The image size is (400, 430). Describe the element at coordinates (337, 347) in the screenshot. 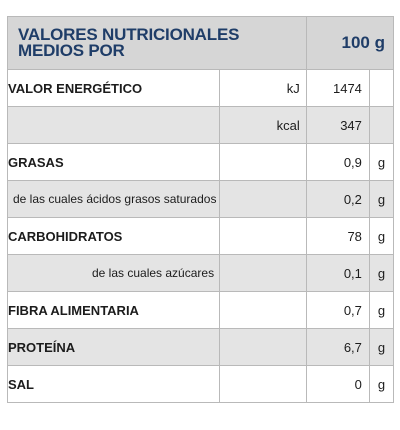

I see `row-value: 6,7` at that location.